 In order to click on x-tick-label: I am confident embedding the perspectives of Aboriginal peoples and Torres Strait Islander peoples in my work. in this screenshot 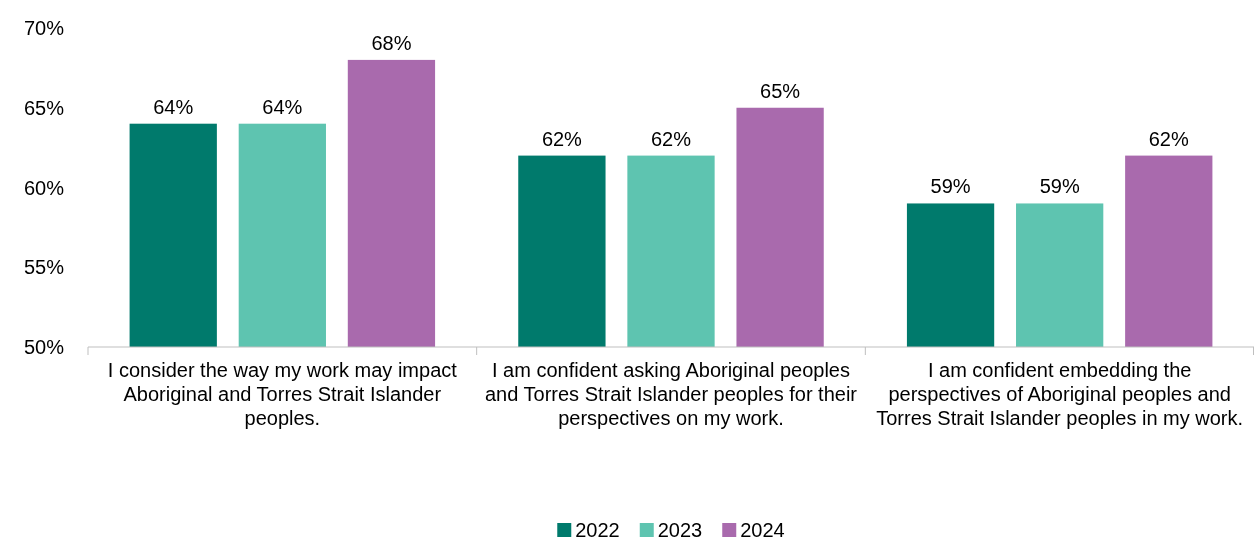, I will do `click(1060, 394)`.